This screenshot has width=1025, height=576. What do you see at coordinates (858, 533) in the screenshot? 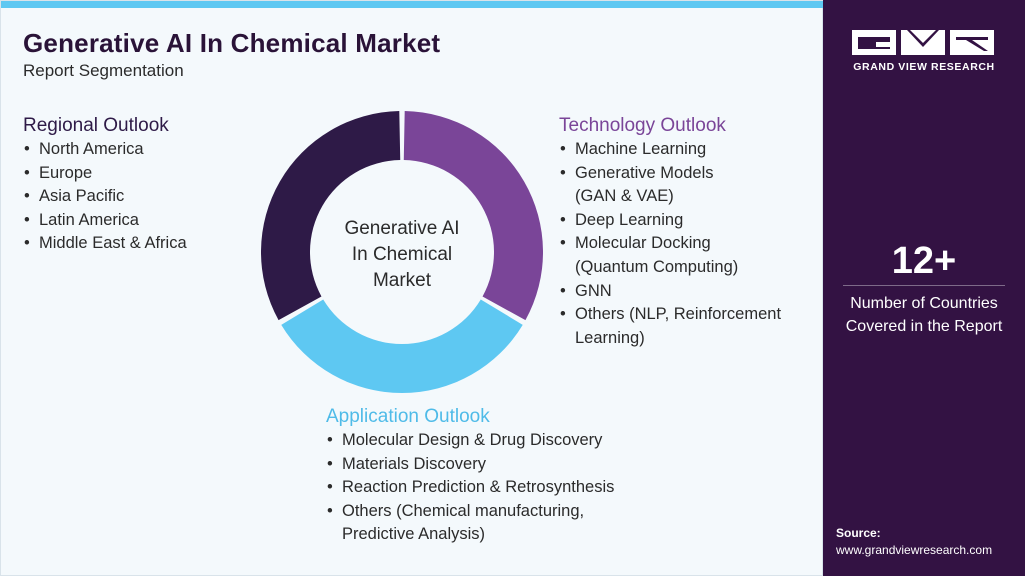
I see `source-label: Source:` at bounding box center [858, 533].